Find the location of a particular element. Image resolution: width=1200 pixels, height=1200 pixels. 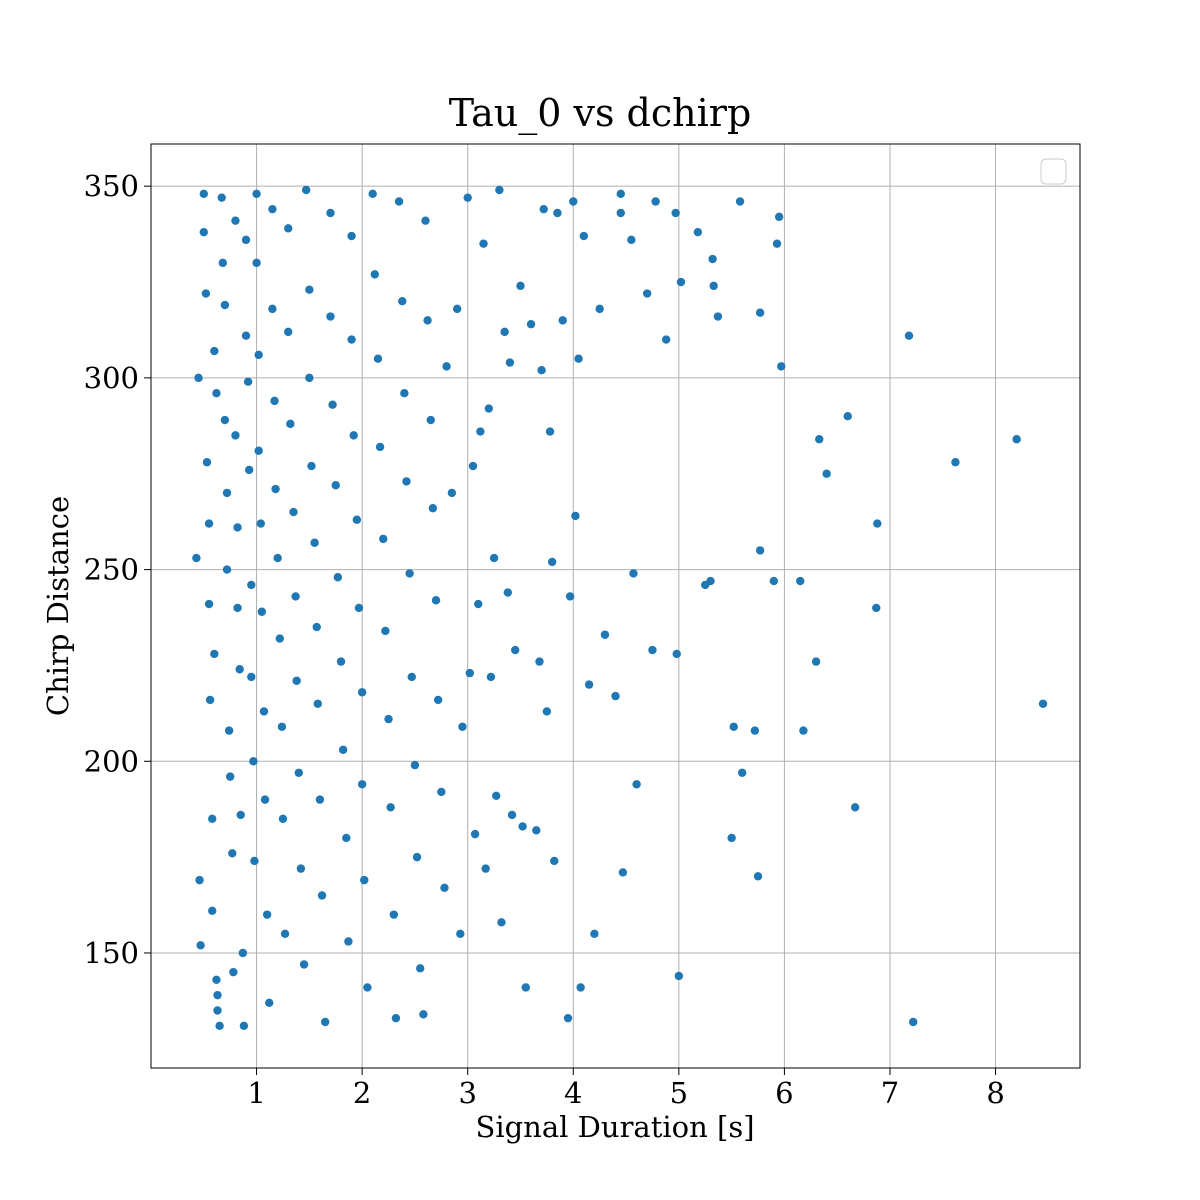

y-tick-label: 200 is located at coordinates (111, 761).